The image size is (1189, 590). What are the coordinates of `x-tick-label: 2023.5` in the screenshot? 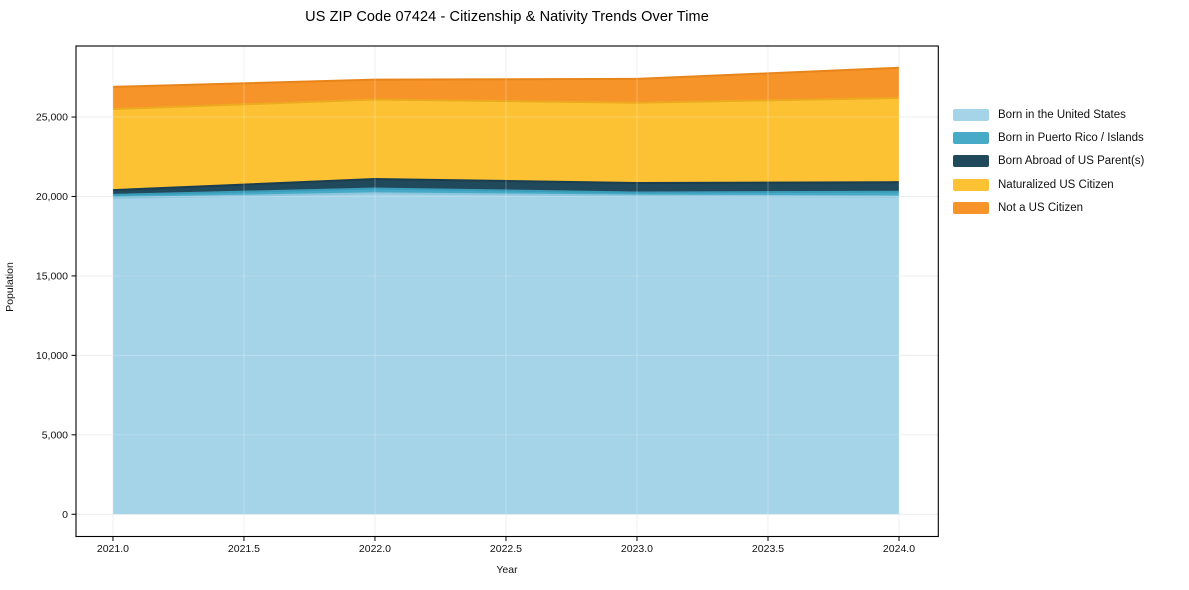 It's located at (768, 549).